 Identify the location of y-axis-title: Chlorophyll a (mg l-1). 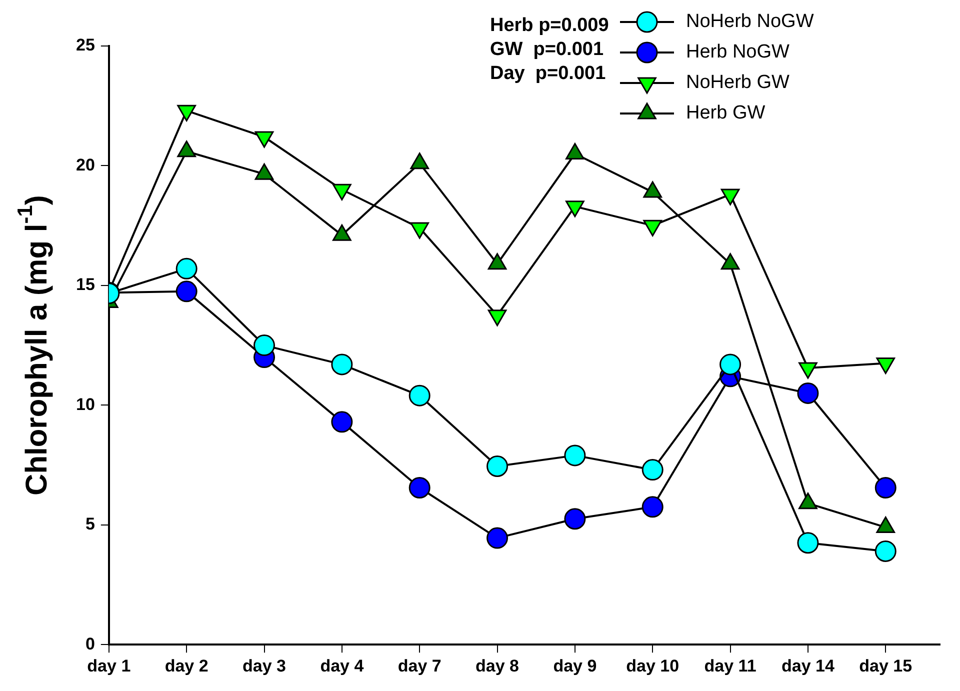
(34, 345).